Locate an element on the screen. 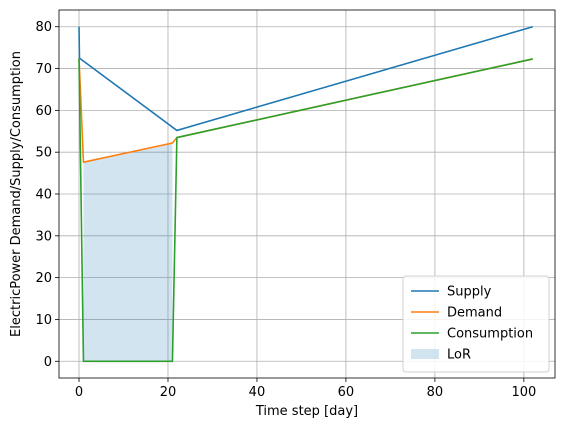  x-tick-label: 40 is located at coordinates (257, 392).